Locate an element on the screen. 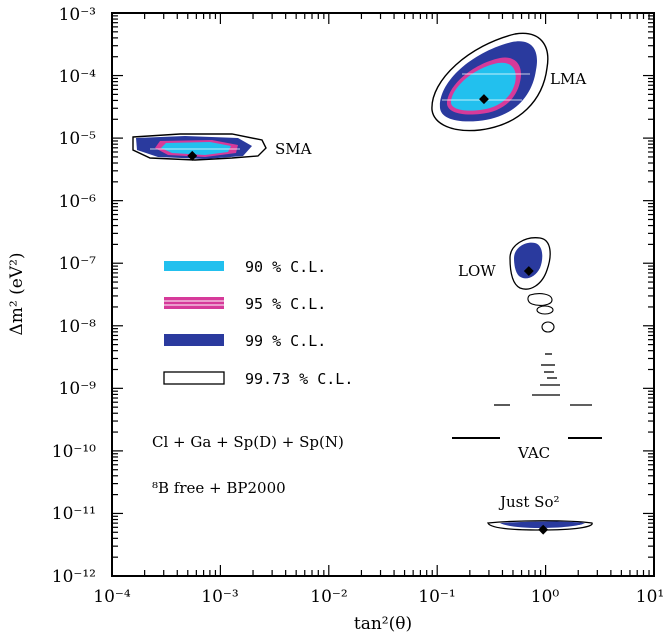 The width and height of the screenshot is (666, 644). y-tick-label: 10⁻⁹ is located at coordinates (78, 389).